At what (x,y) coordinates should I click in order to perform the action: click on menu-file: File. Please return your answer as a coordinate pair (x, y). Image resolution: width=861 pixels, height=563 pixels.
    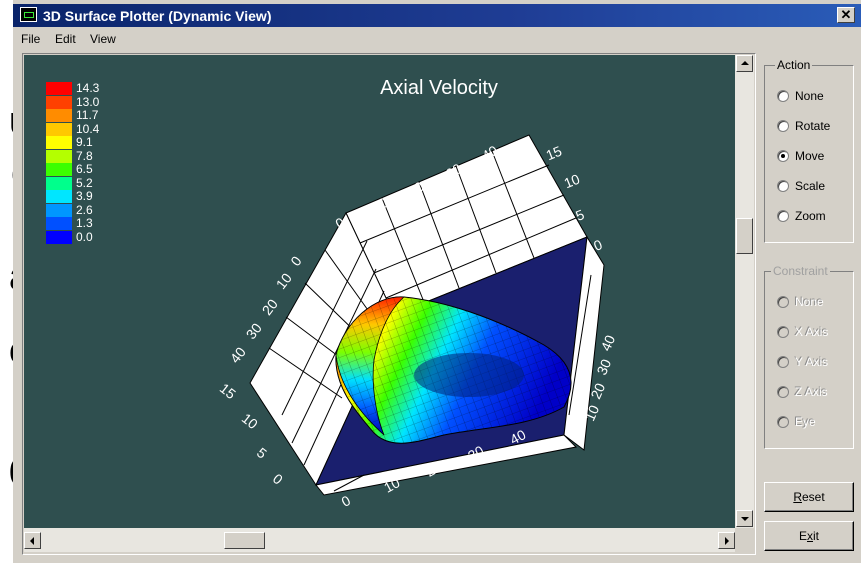
    Looking at the image, I should click on (31, 39).